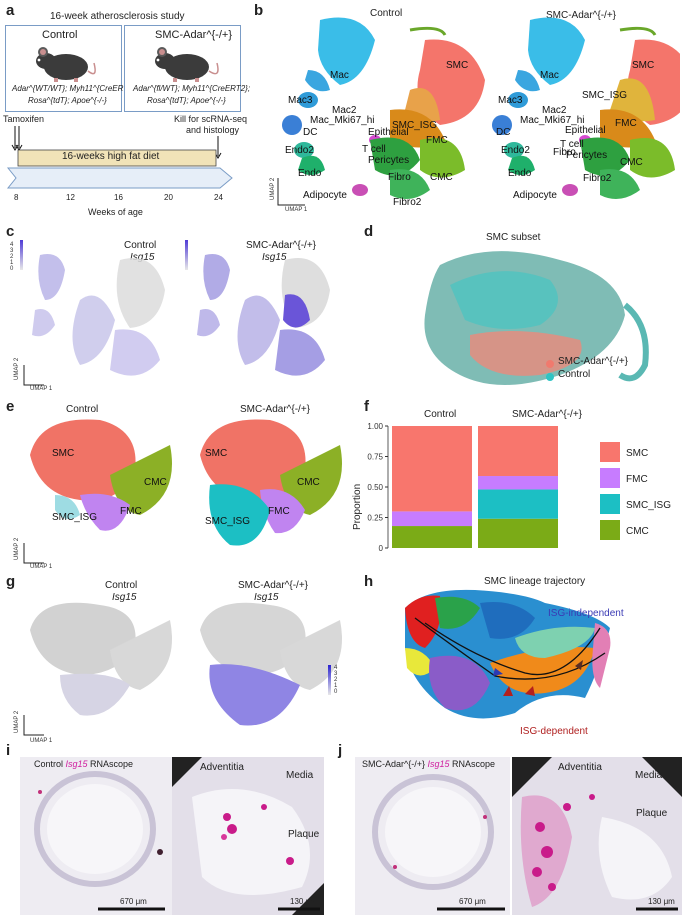  I want to click on panel-label-b: b, so click(259, 10).